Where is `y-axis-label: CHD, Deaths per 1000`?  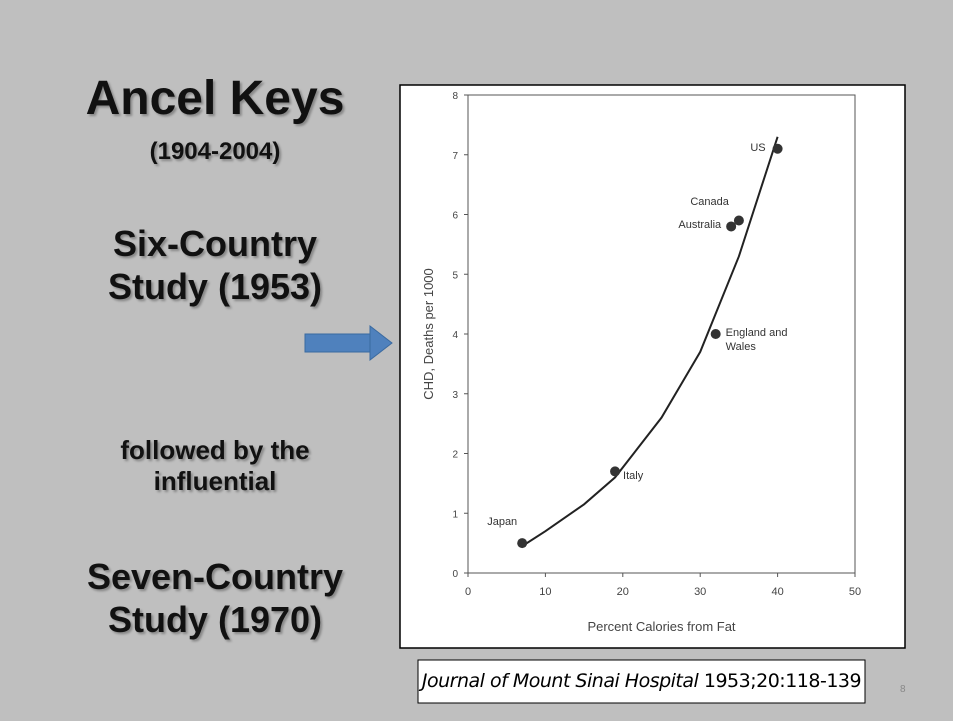 y-axis-label: CHD, Deaths per 1000 is located at coordinates (428, 334).